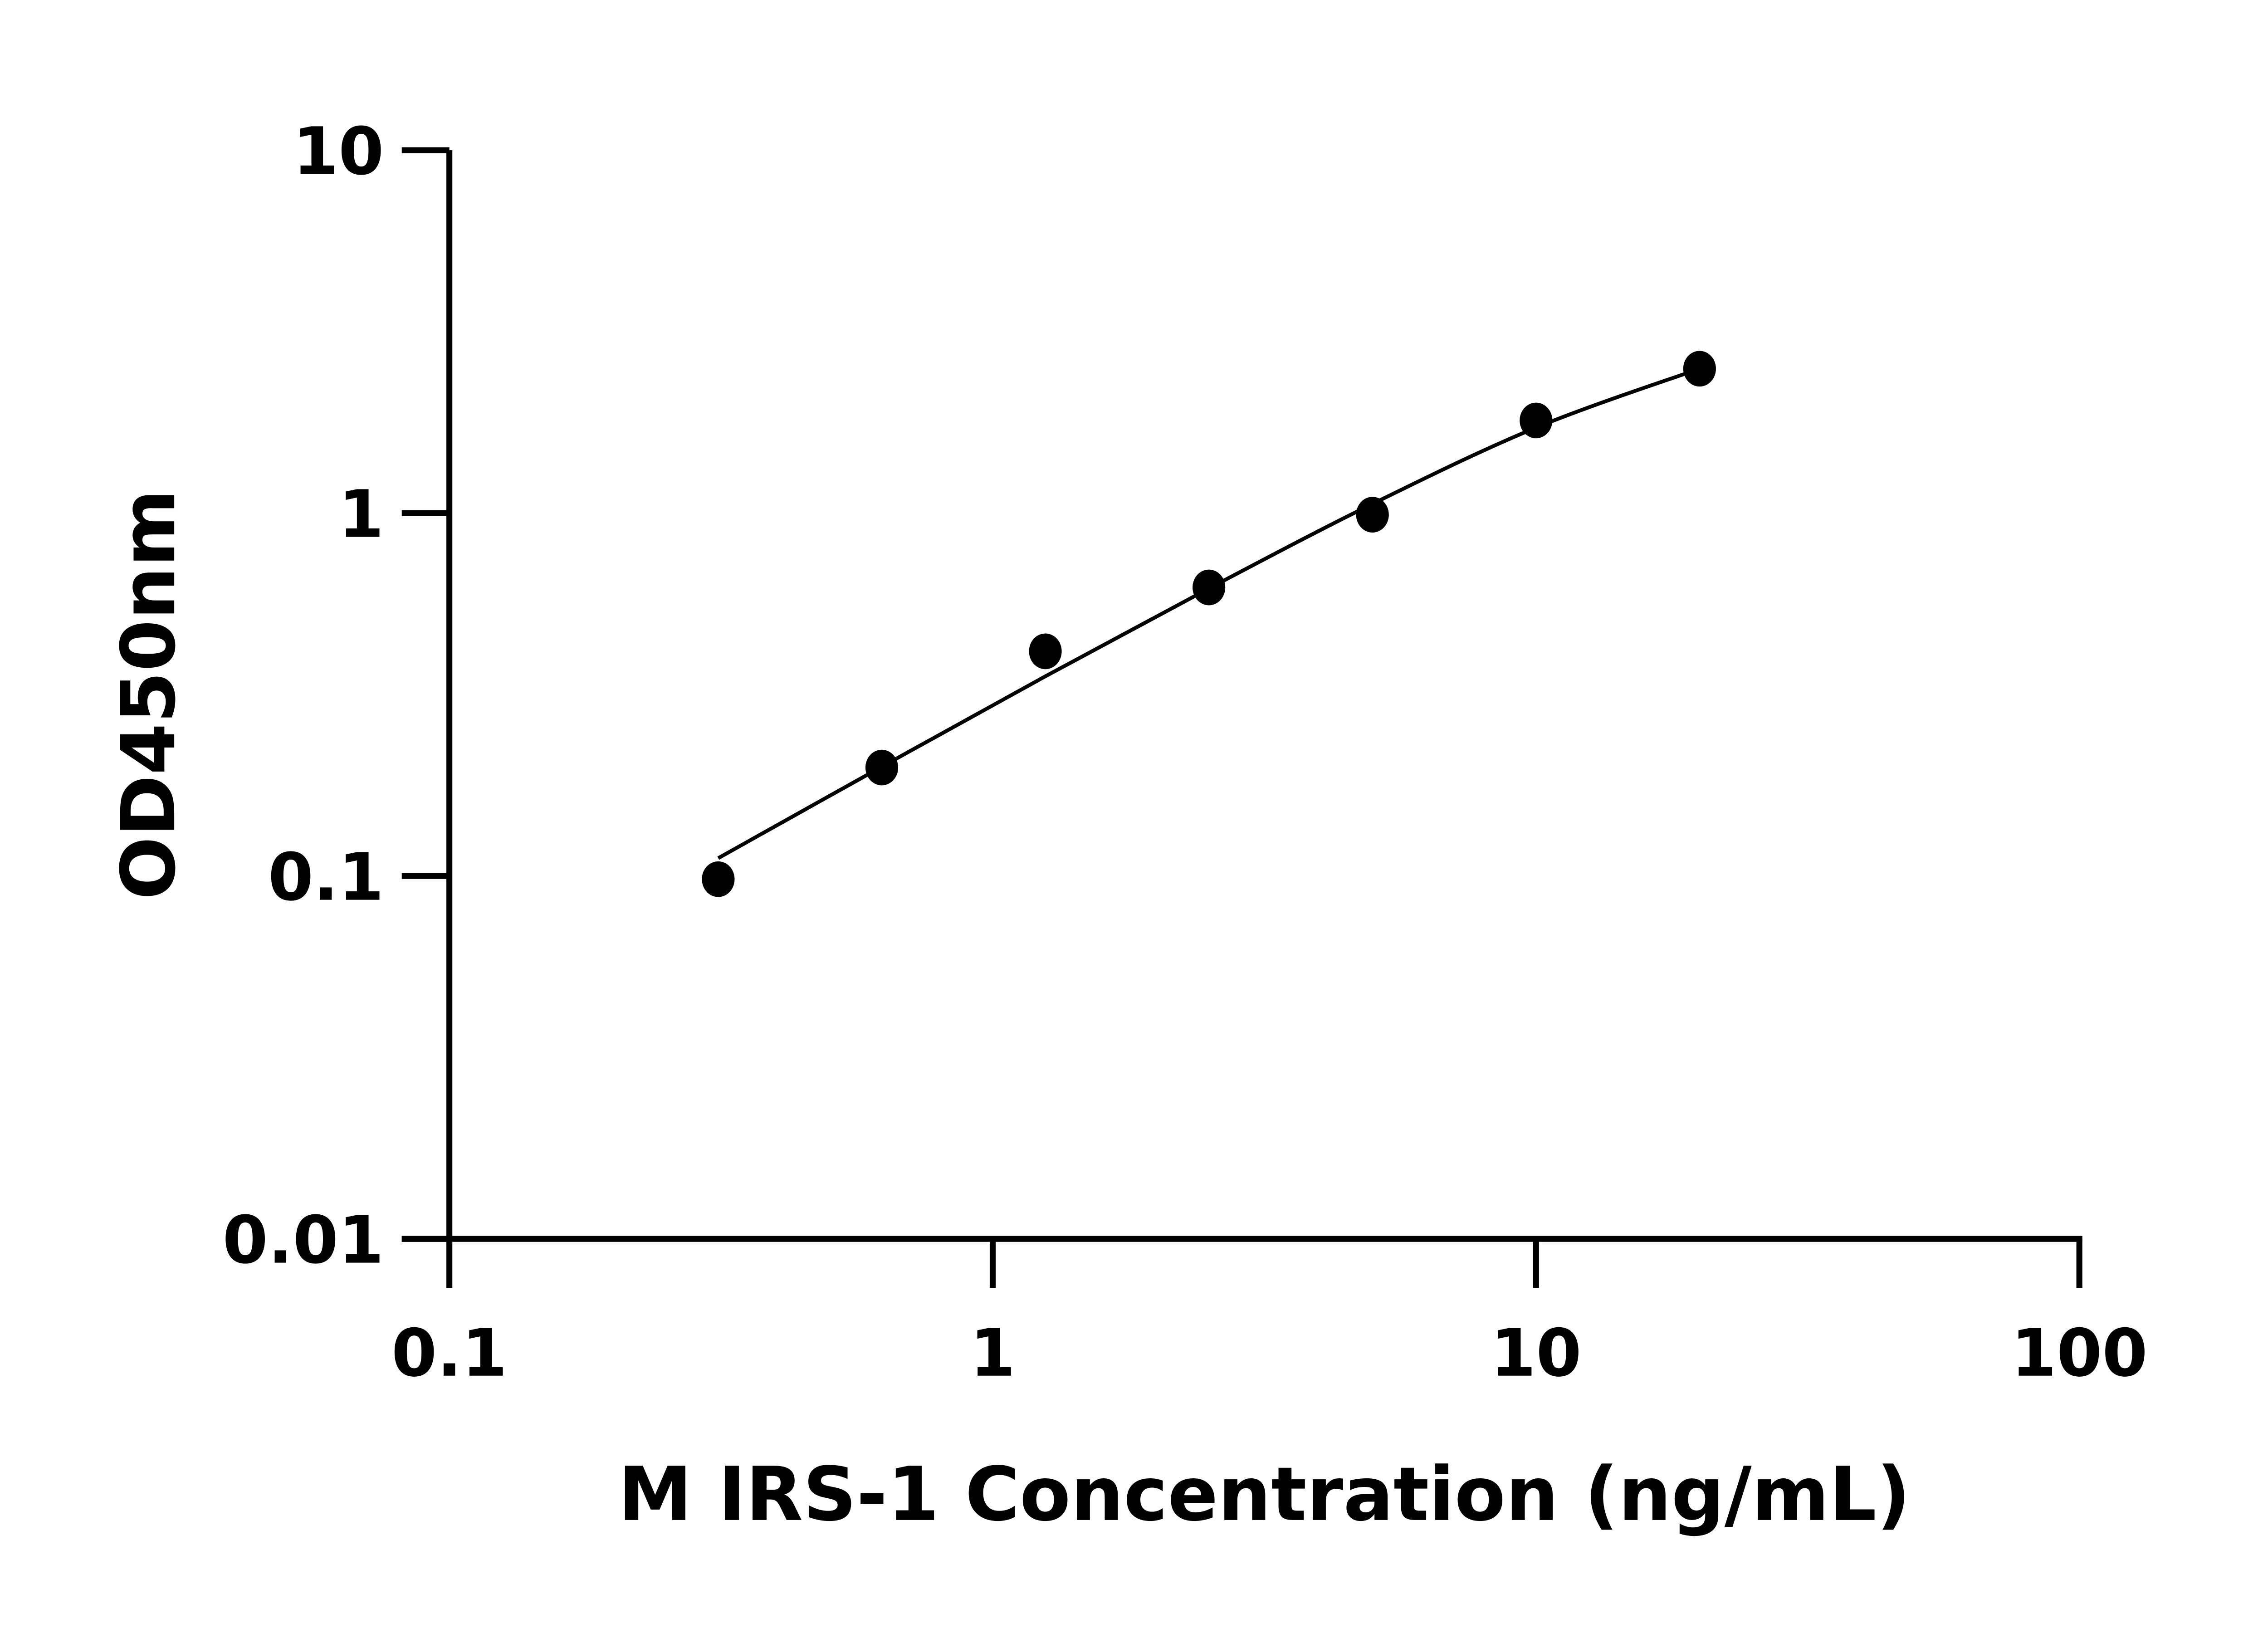 Image resolution: width=2268 pixels, height=1633 pixels. Describe the element at coordinates (361, 515) in the screenshot. I see `y-tick-label: 1` at that location.